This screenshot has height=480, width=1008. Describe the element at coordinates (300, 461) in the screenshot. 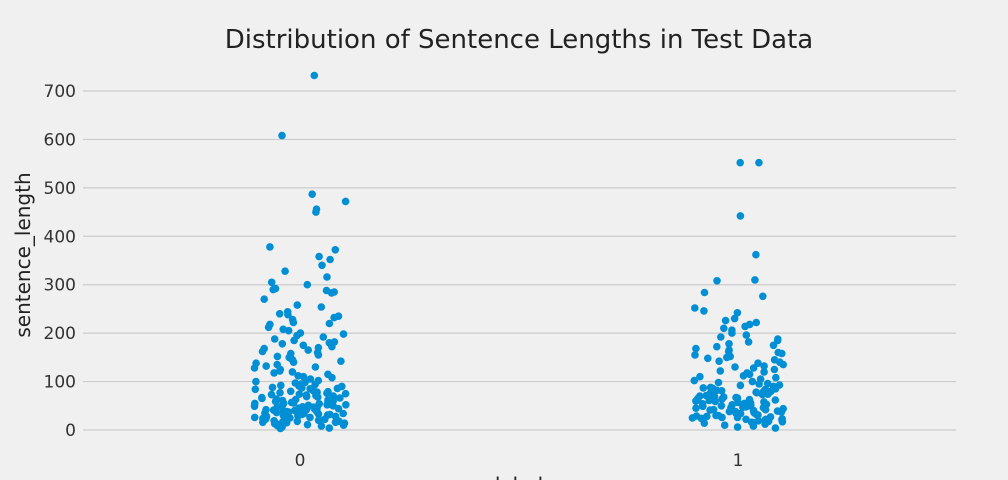

I see `x-tick-label: 0` at that location.